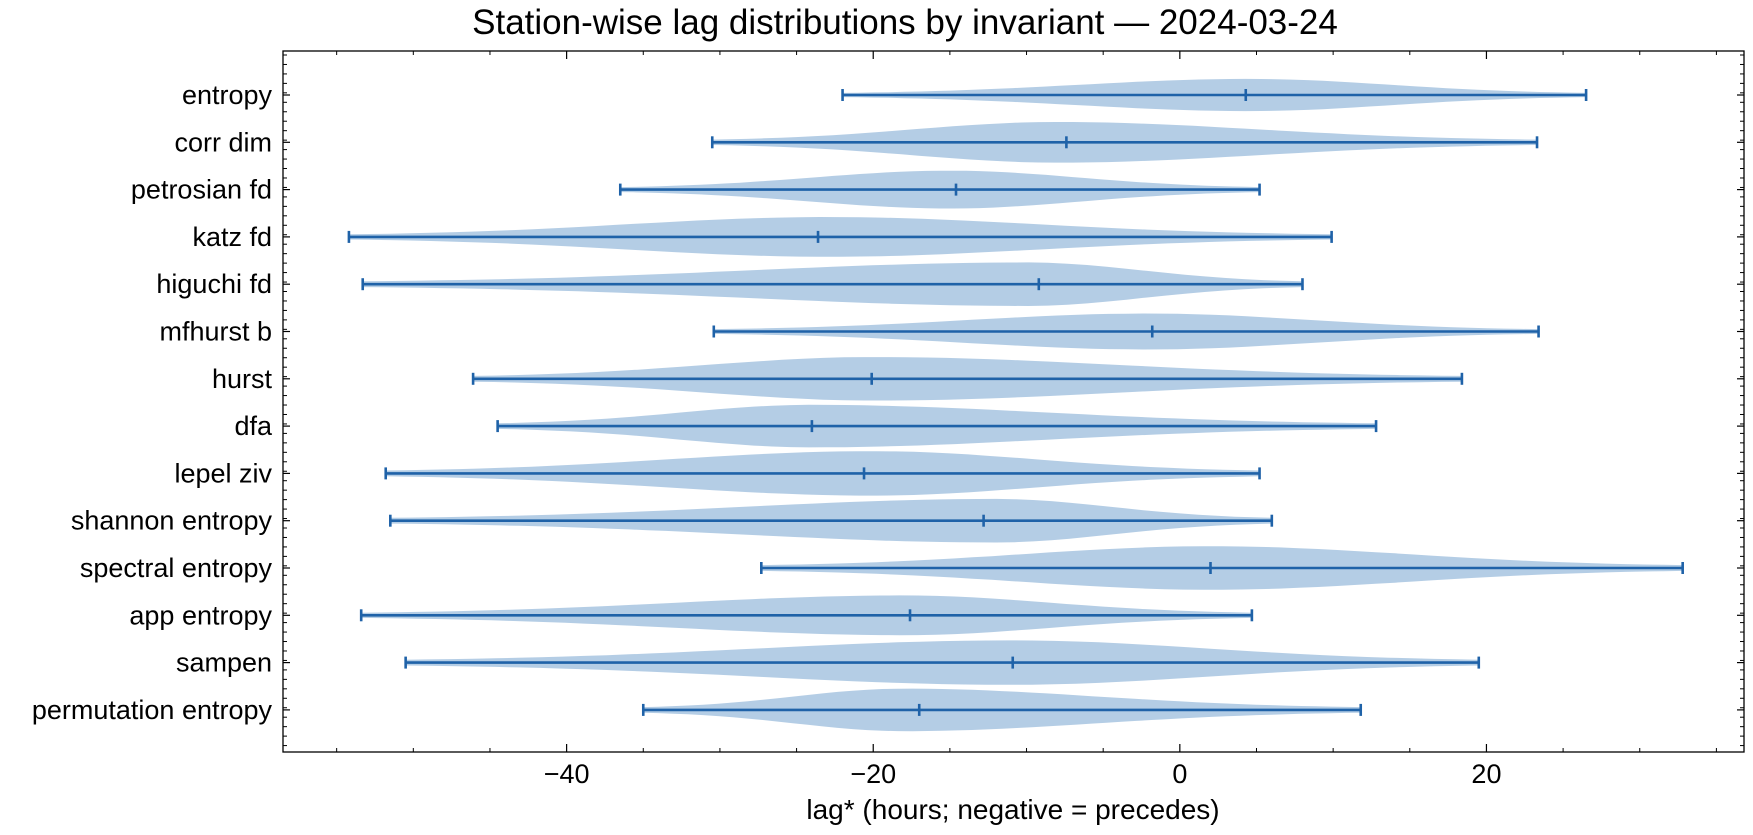 This screenshot has height=835, width=1753. I want to click on x-tick-label: 20, so click(1486, 774).